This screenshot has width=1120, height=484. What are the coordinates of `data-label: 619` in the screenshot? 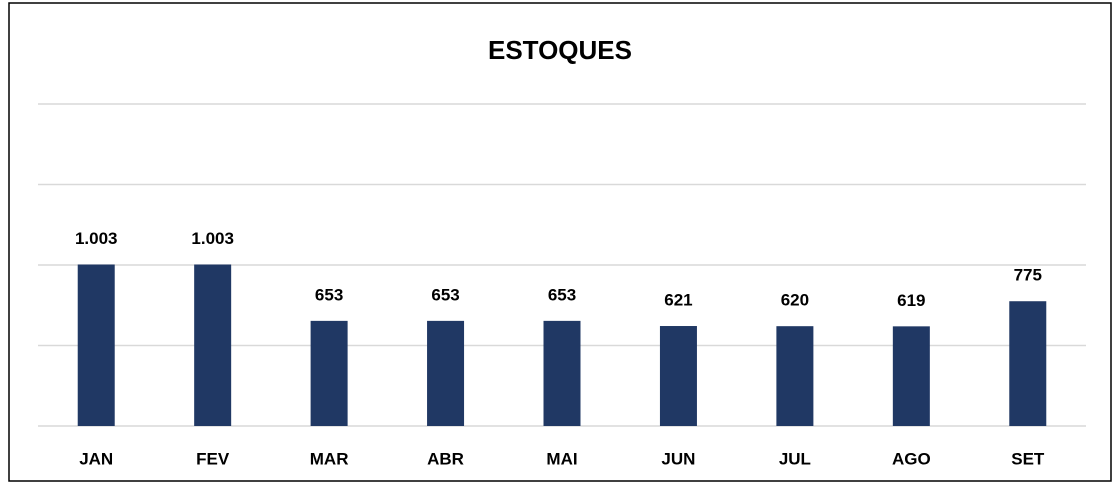 It's located at (911, 300).